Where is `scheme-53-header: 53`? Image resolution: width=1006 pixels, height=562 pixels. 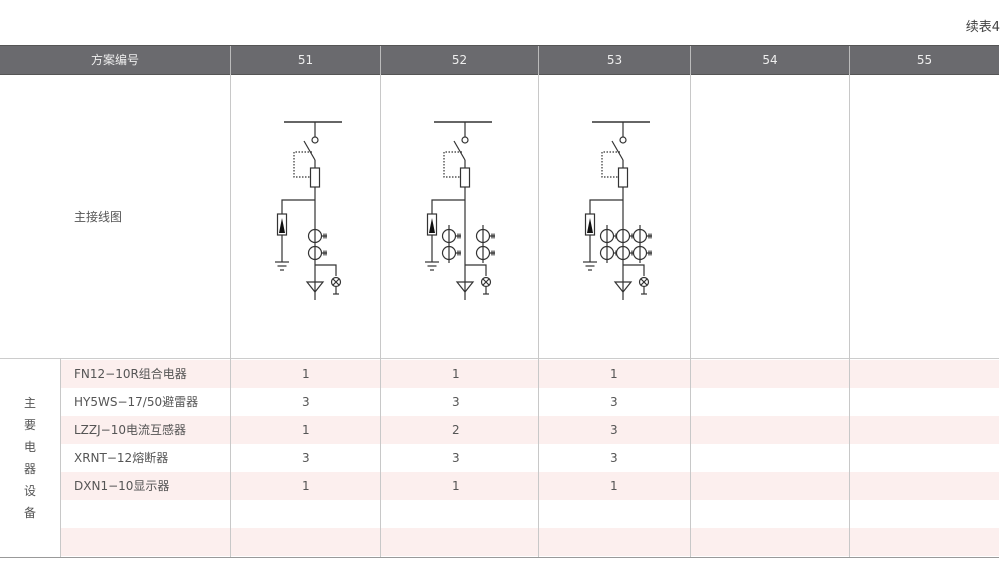
scheme-53-header: 53 is located at coordinates (615, 60).